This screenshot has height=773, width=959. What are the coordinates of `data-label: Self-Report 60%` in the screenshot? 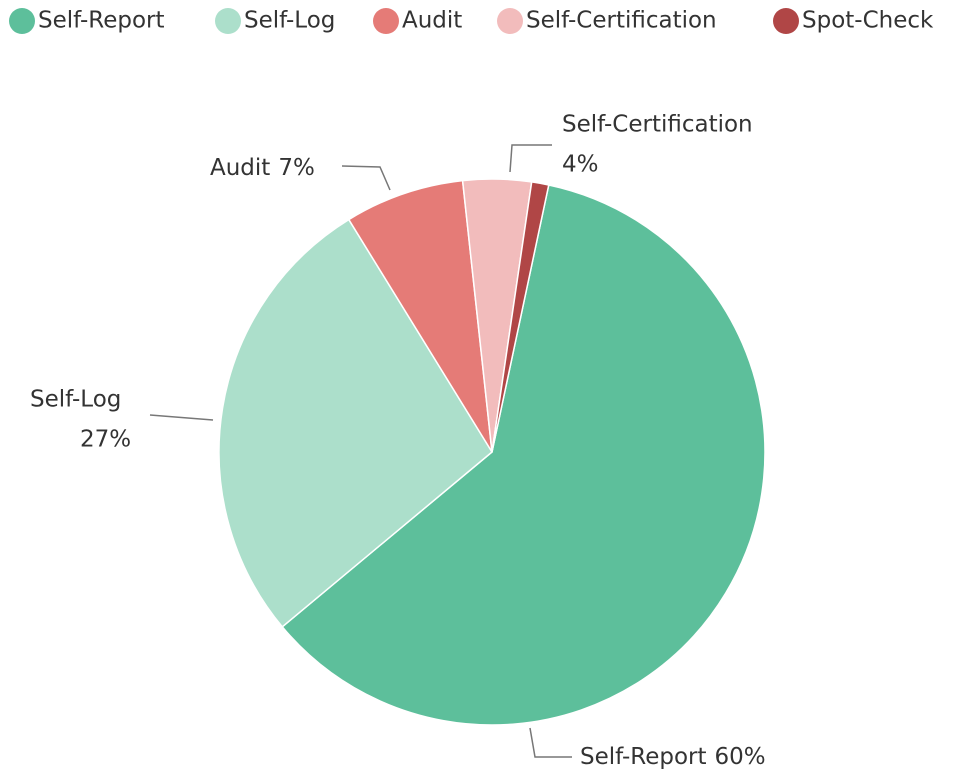 It's located at (673, 757).